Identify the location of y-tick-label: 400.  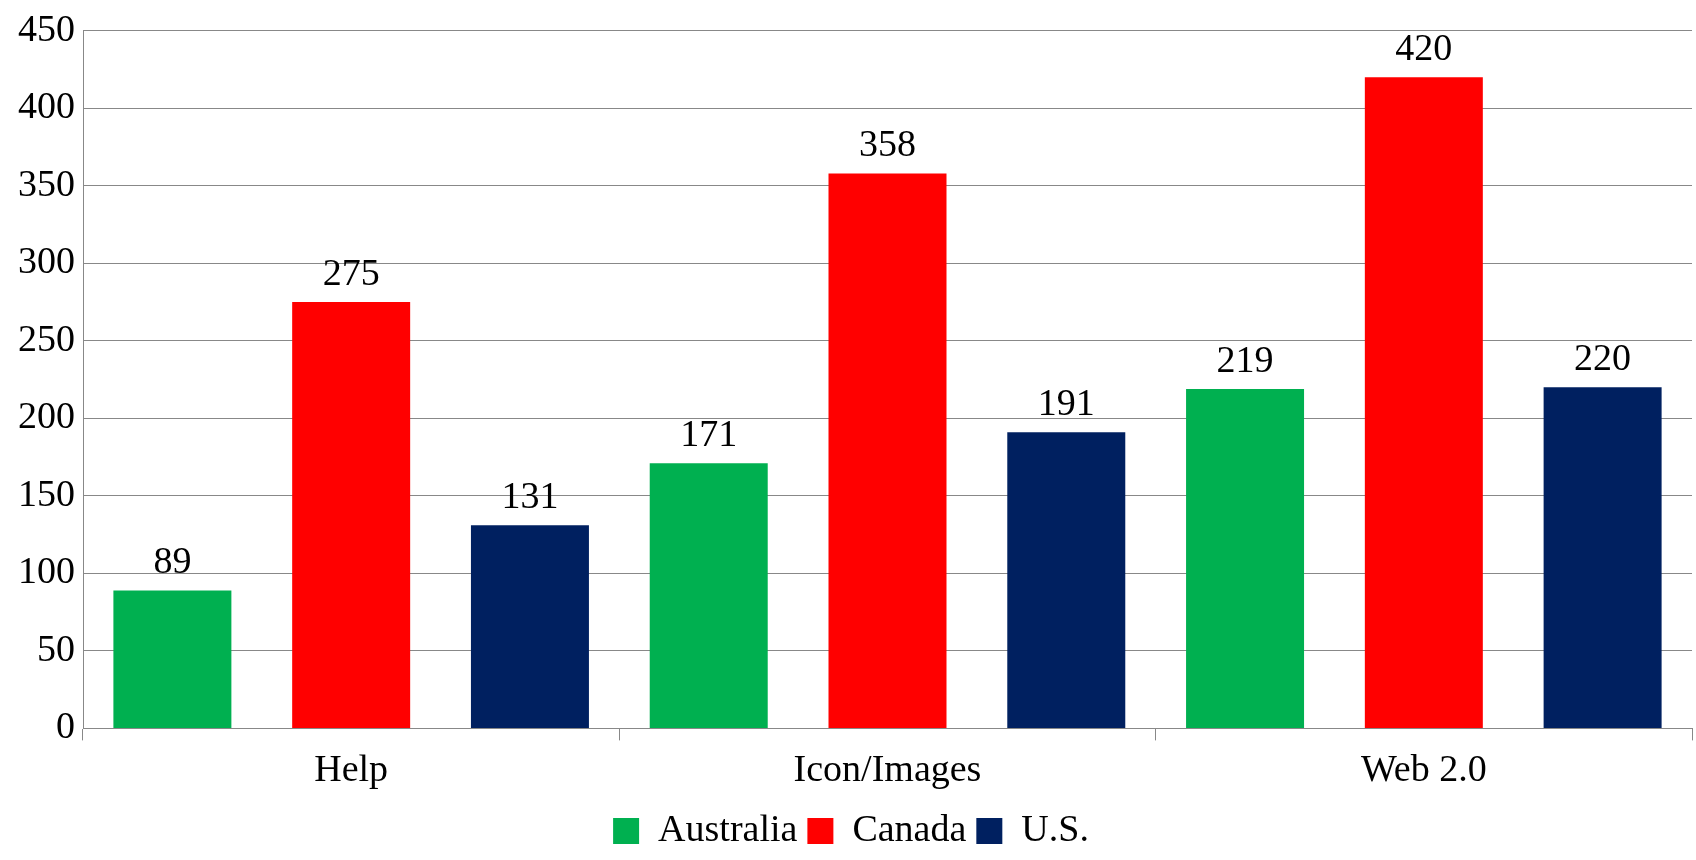
(46, 105).